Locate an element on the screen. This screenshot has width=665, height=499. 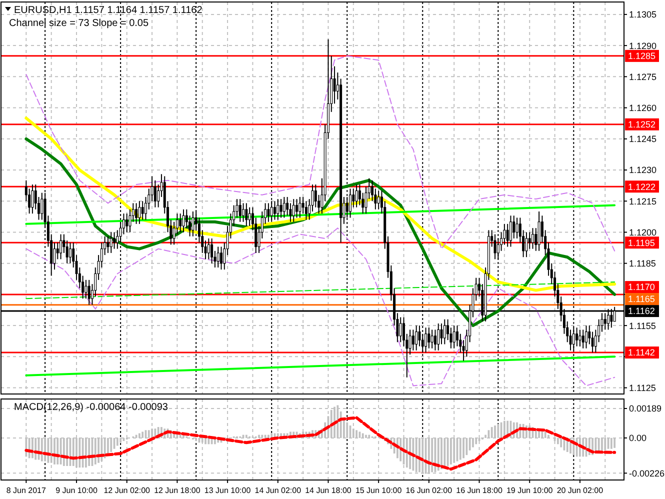
y-tick-label: 1.1215 is located at coordinates (643, 201).